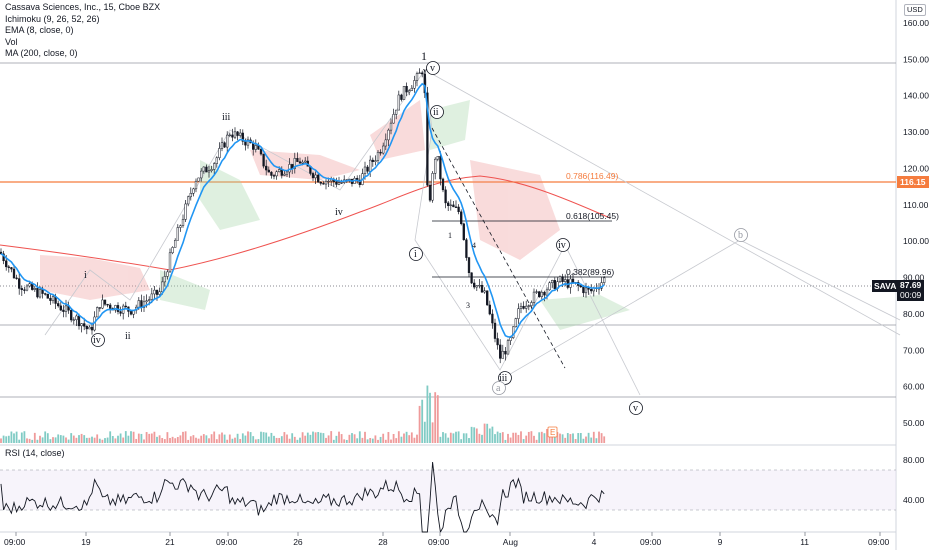 This screenshot has height=550, width=932. I want to click on wave-sub-1: 1, so click(450, 235).